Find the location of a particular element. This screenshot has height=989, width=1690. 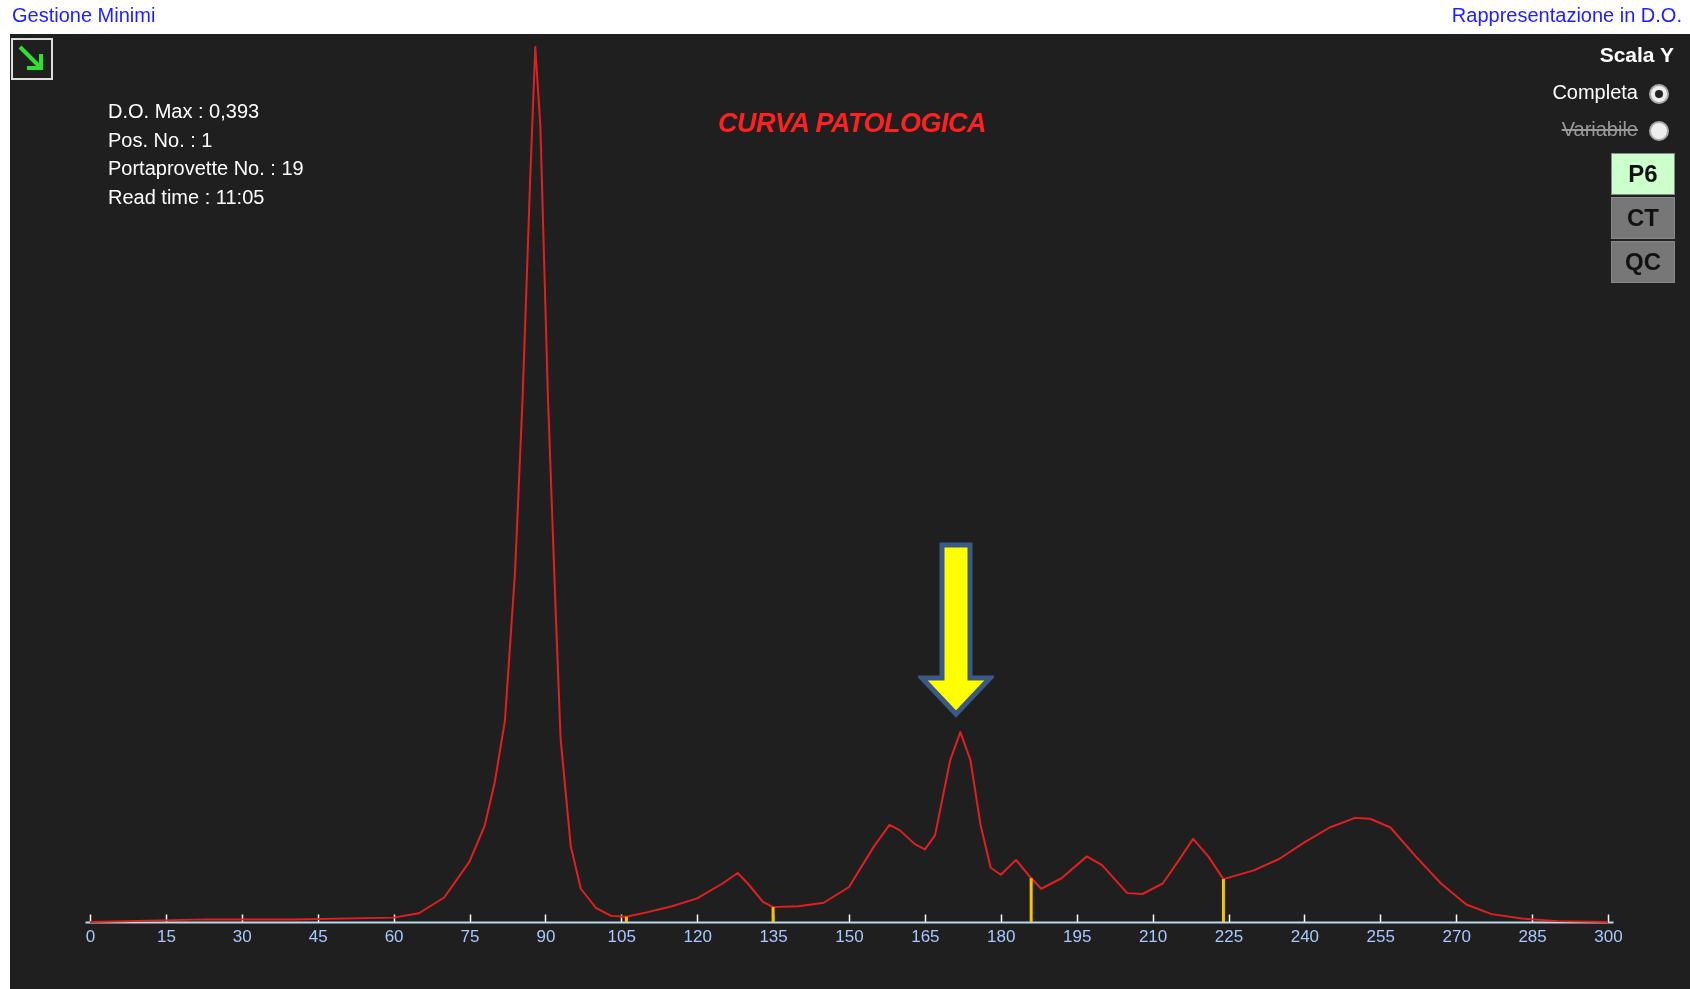

x-tick-label: 270 is located at coordinates (1456, 936).